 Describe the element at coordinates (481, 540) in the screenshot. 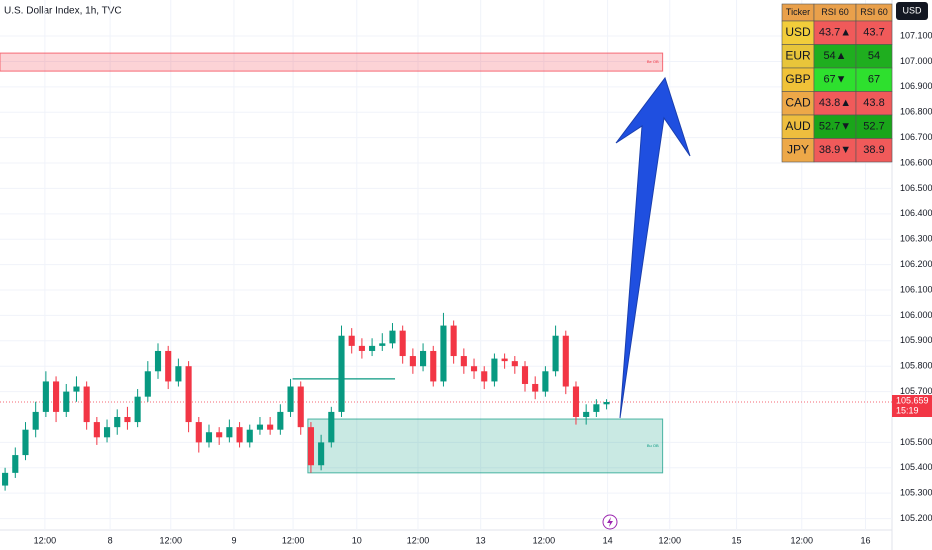

I see `x-tick-label: 13` at that location.